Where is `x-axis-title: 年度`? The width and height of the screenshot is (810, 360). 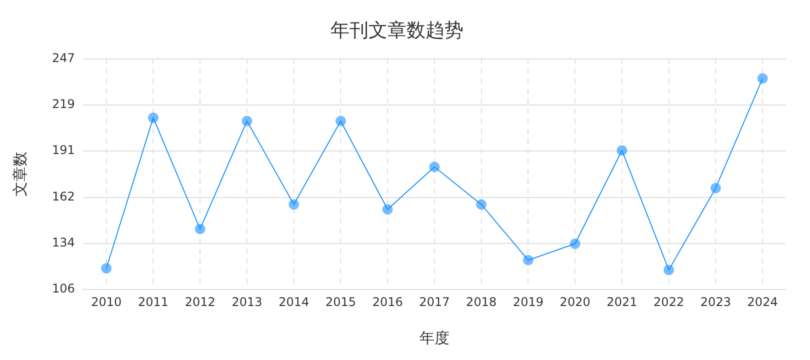 x-axis-title: 年度 is located at coordinates (434, 337).